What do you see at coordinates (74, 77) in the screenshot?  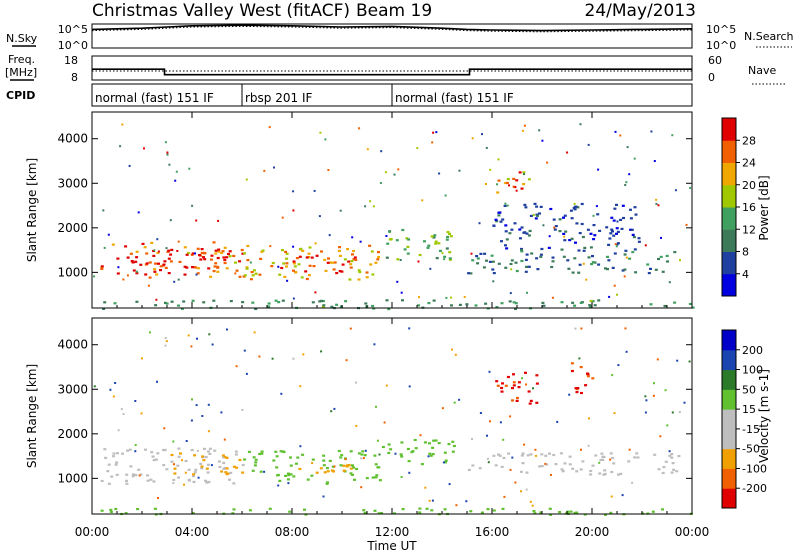 I see `freq-left-tick-bottom: 8` at bounding box center [74, 77].